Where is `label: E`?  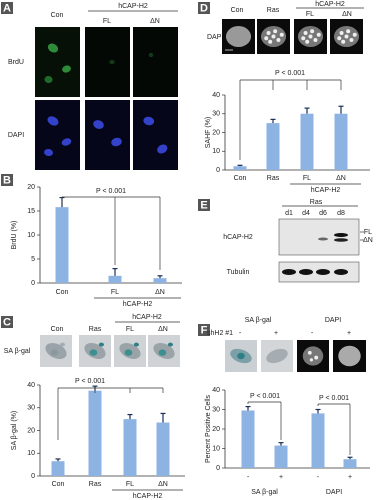 label: E is located at coordinates (203, 205).